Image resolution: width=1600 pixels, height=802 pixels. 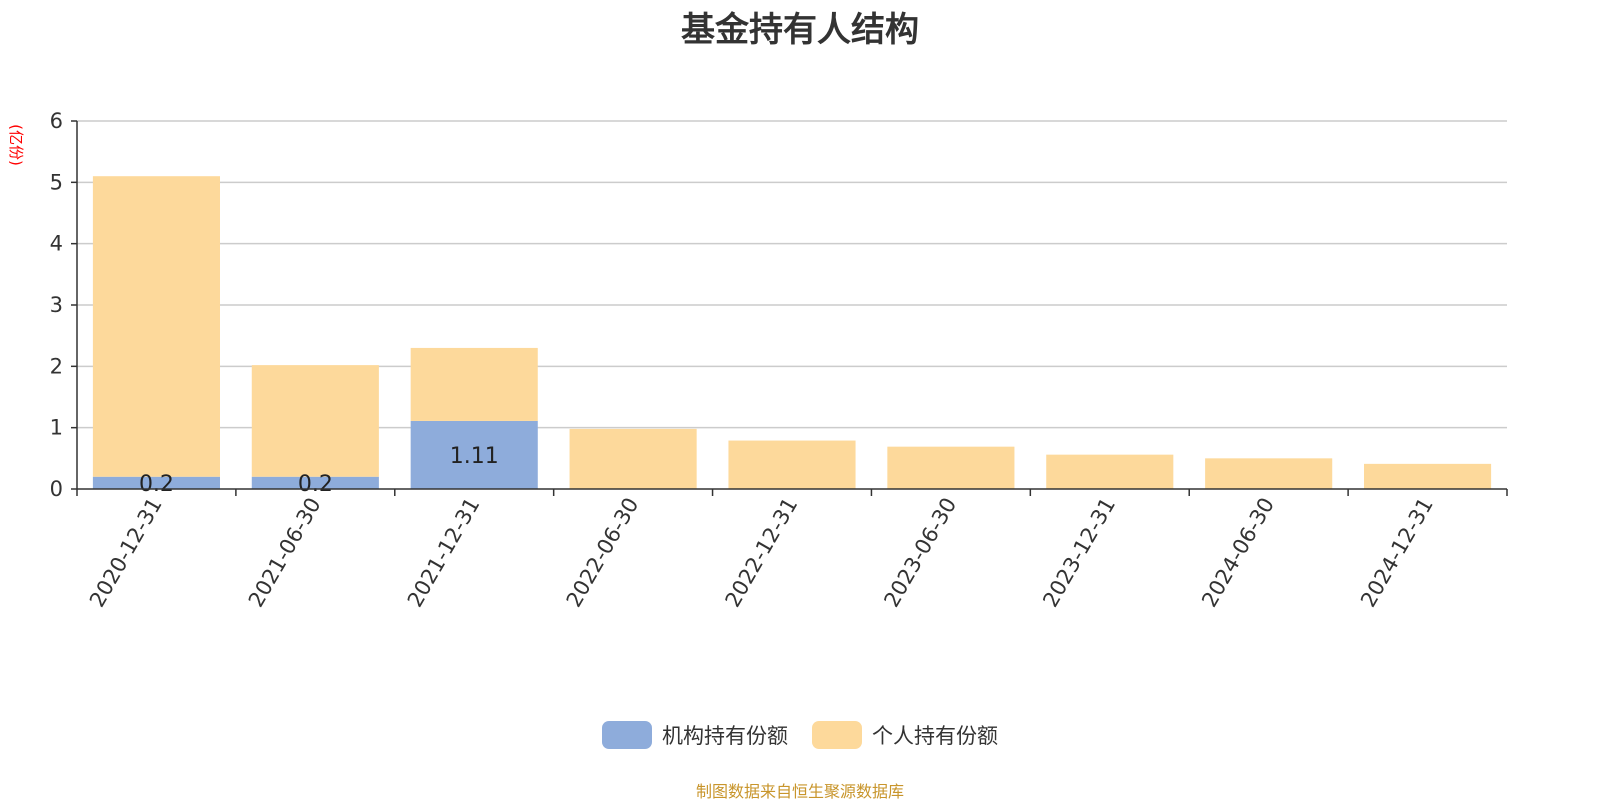 I want to click on y-tick-label: 6, so click(x=56, y=121).